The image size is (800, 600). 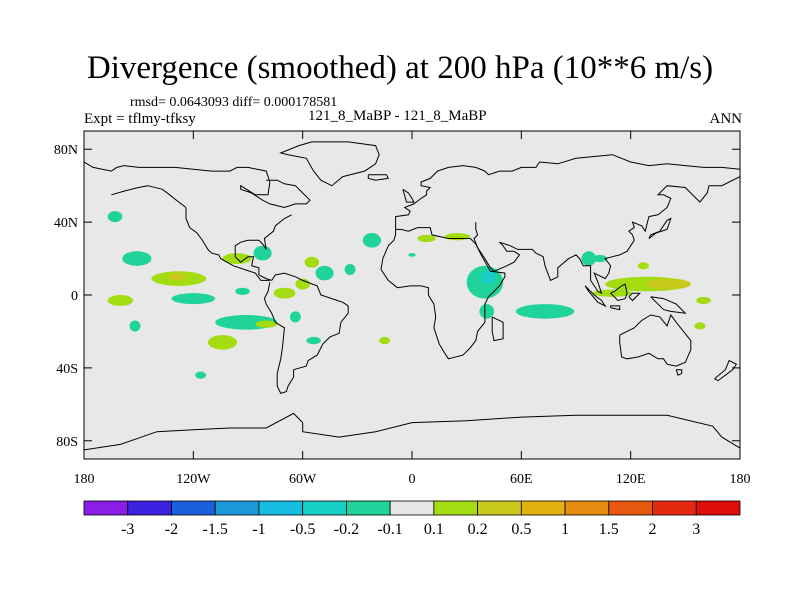 What do you see at coordinates (258, 529) in the screenshot?
I see `colorbar-label: -1` at bounding box center [258, 529].